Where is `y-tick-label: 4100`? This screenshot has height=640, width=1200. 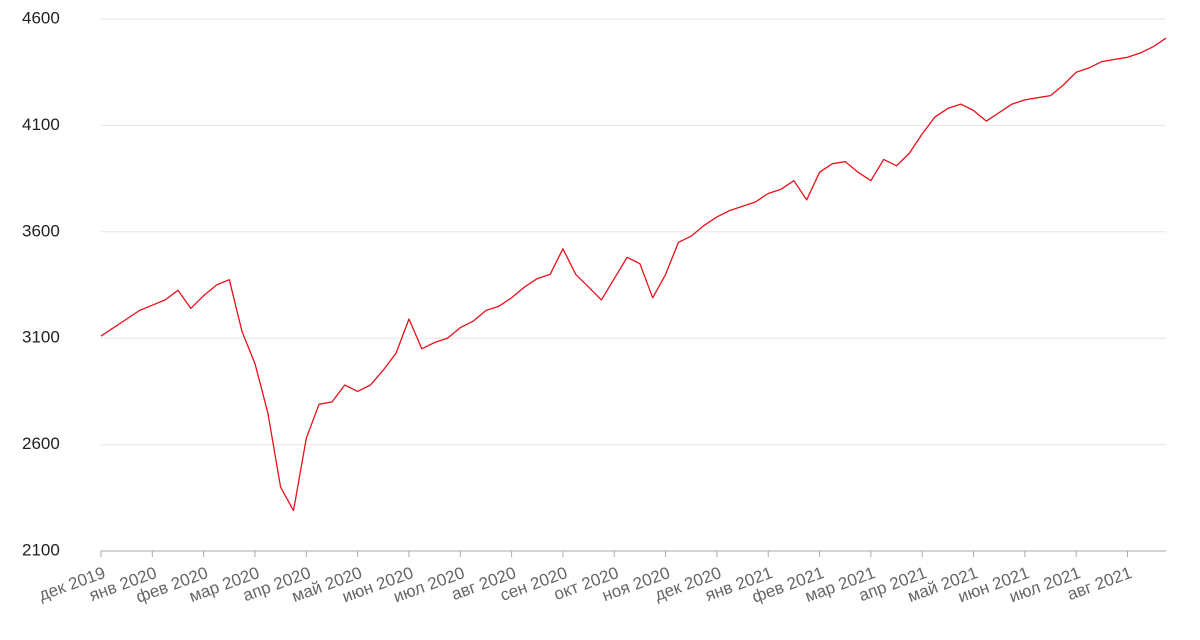
y-tick-label: 4100 is located at coordinates (41, 124).